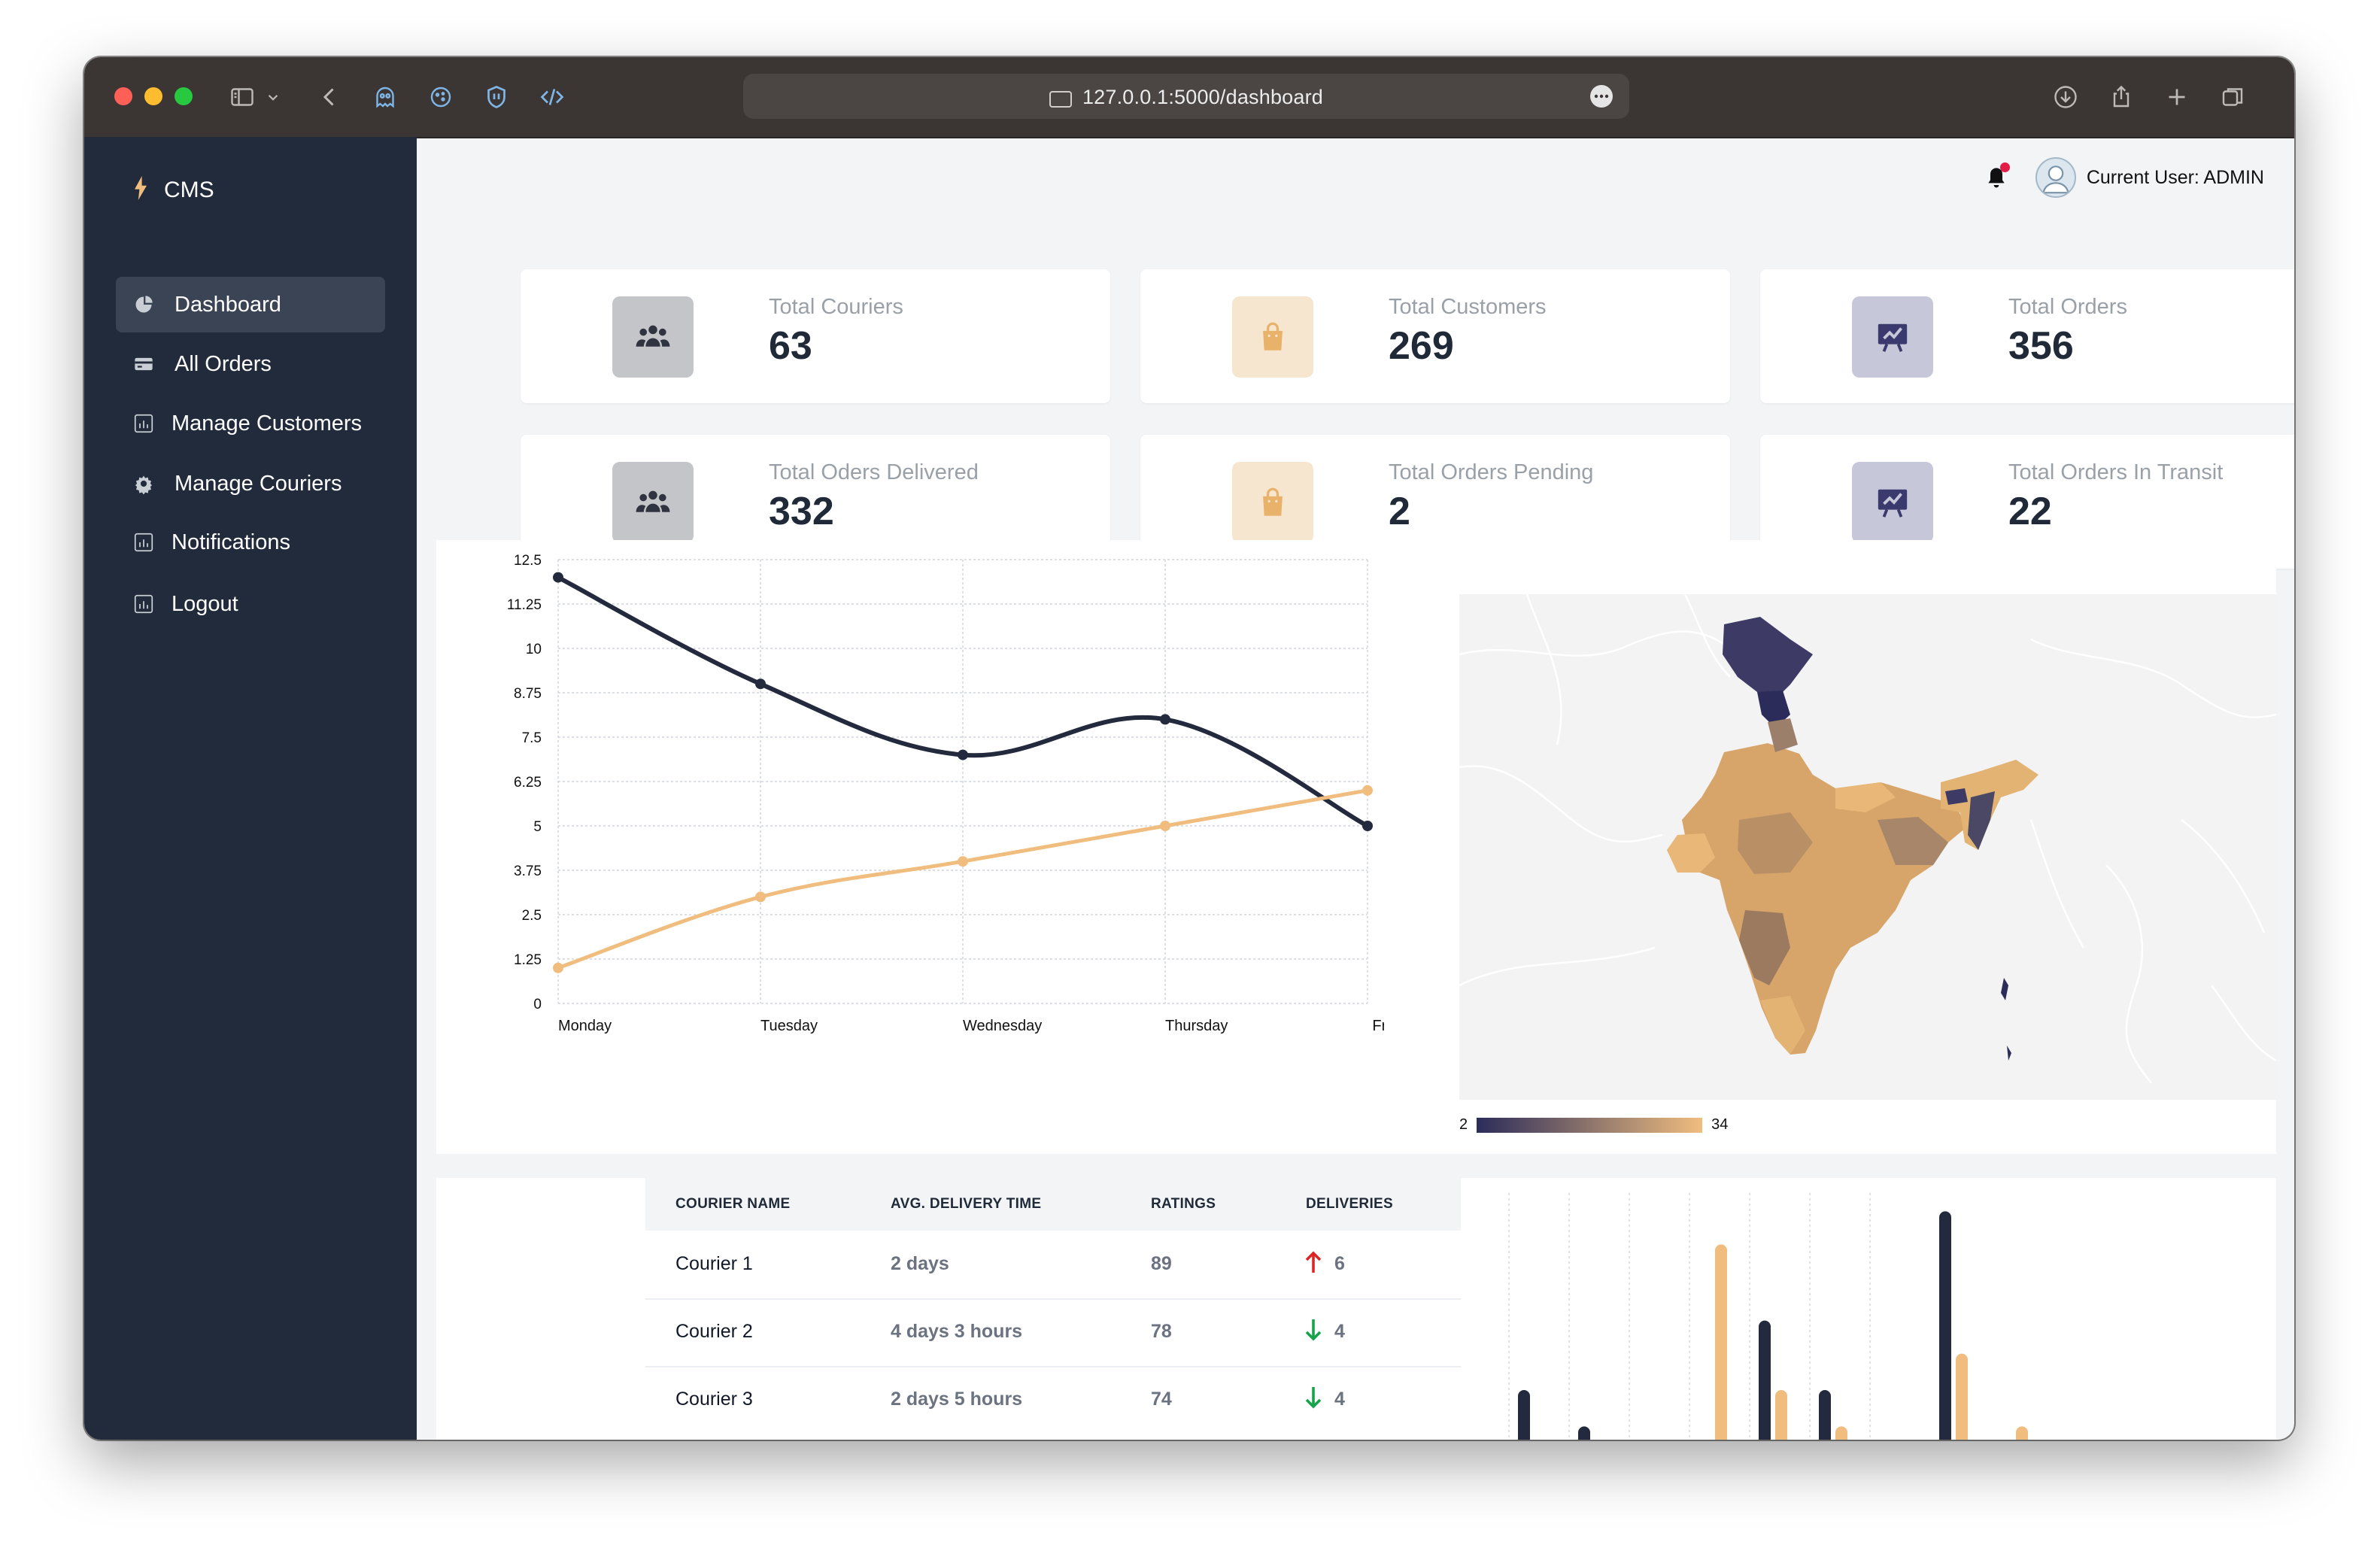 Image resolution: width=2380 pixels, height=1551 pixels. Describe the element at coordinates (1161, 1332) in the screenshot. I see `rating: 78` at that location.